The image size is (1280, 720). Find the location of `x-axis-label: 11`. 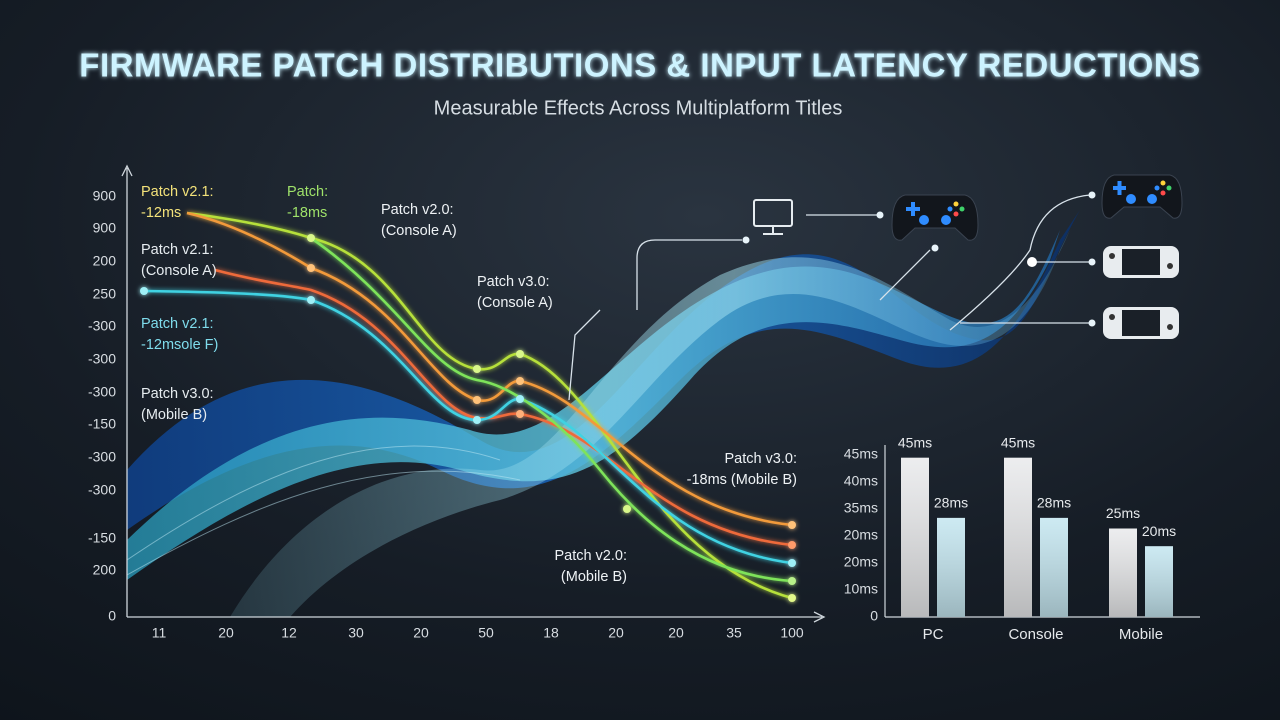

x-axis-label: 11 is located at coordinates (159, 633).